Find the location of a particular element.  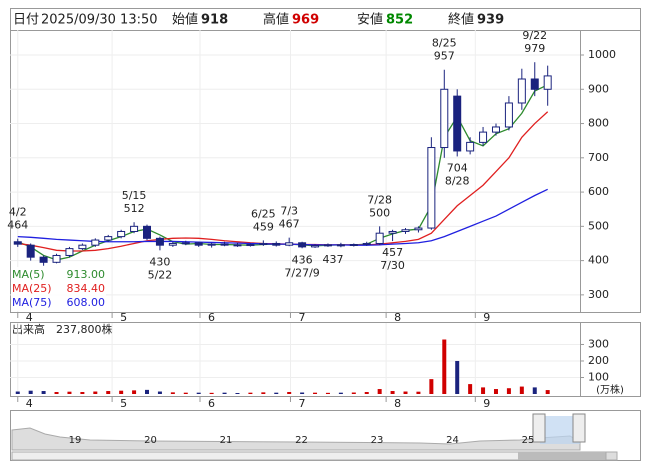

scroll-button is located at coordinates (611, 456).